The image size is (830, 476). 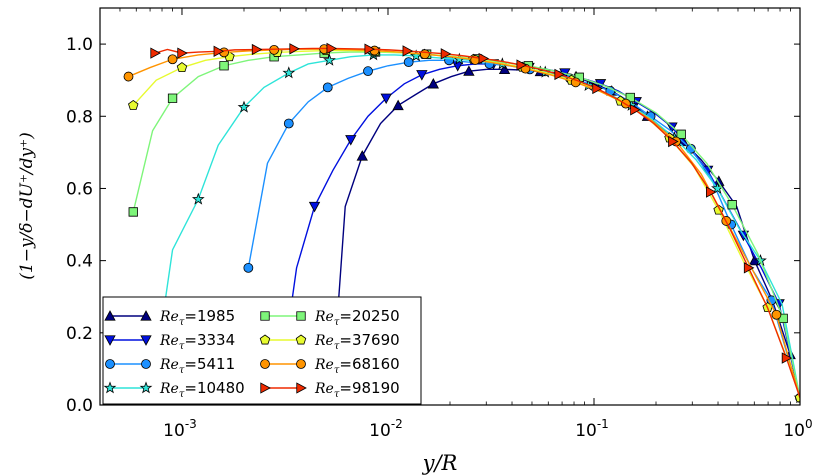 What do you see at coordinates (386, 429) in the screenshot?
I see `x-tick-label: 10⁻²` at bounding box center [386, 429].